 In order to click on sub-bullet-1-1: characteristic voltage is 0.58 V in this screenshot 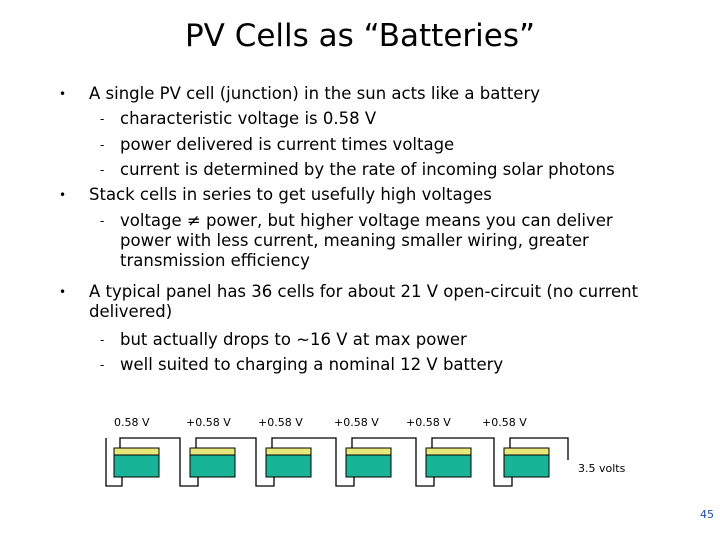, I will do `click(248, 118)`.